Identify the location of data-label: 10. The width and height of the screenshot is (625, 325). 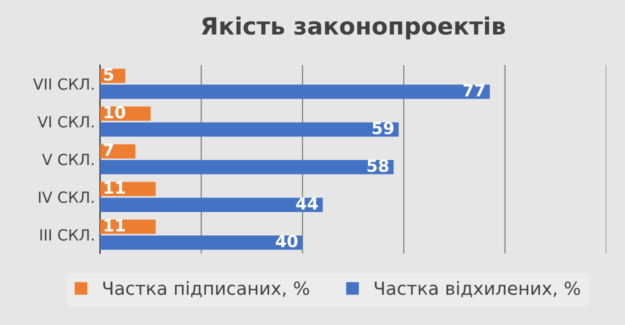
(115, 112).